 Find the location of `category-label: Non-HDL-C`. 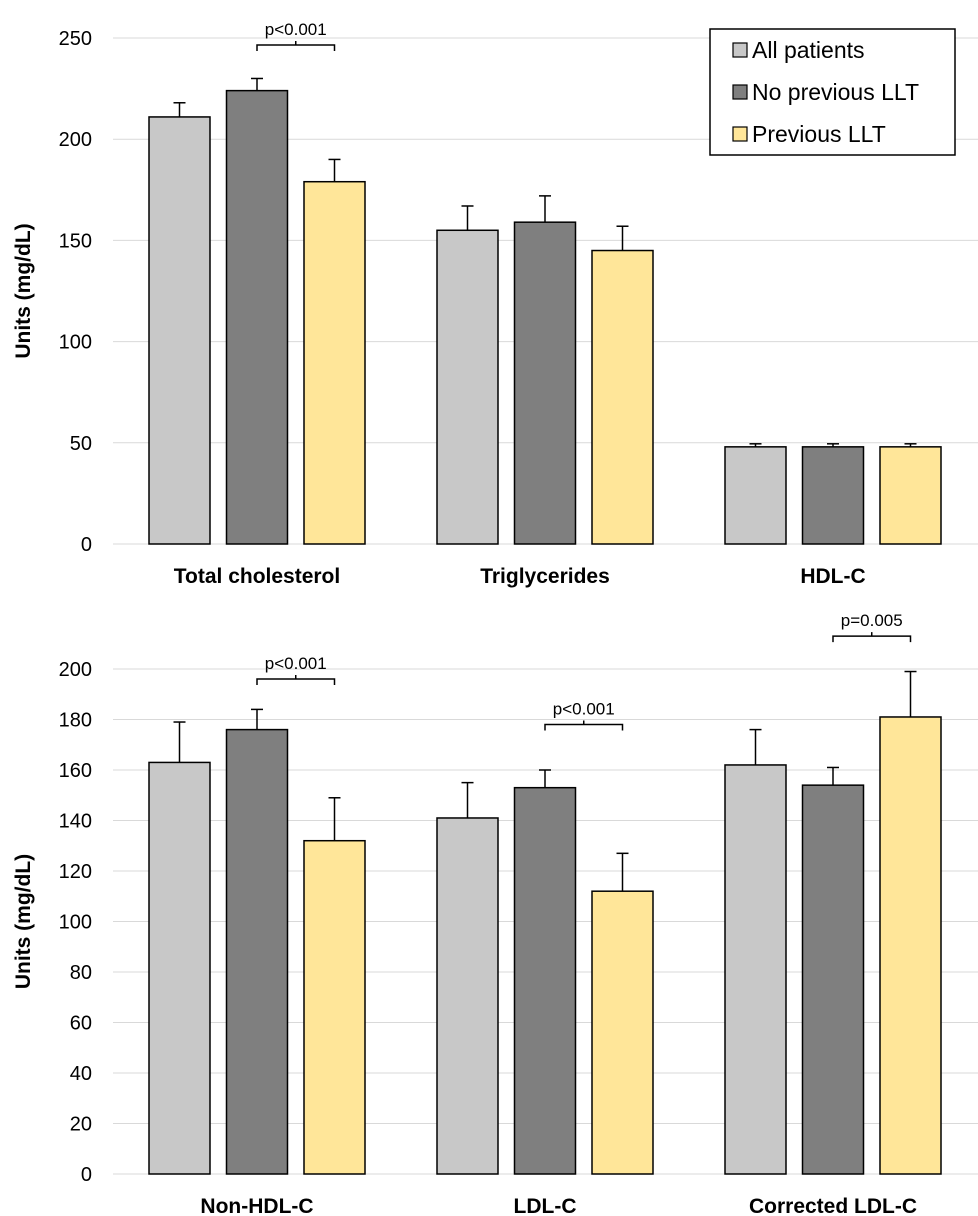

category-label: Non-HDL-C is located at coordinates (256, 1205).